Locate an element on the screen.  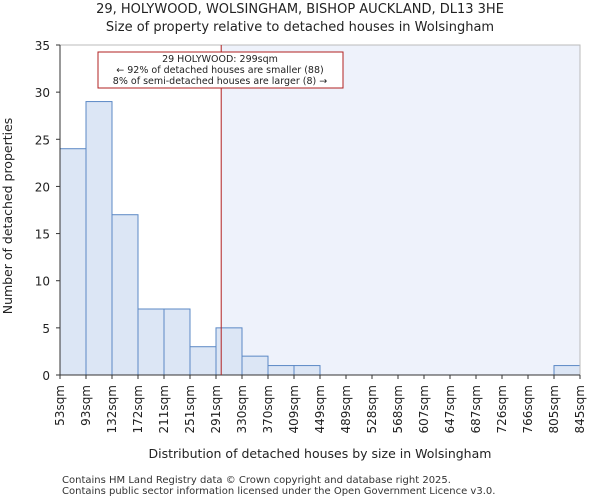
y-tick-label: 10 is located at coordinates (42, 282).